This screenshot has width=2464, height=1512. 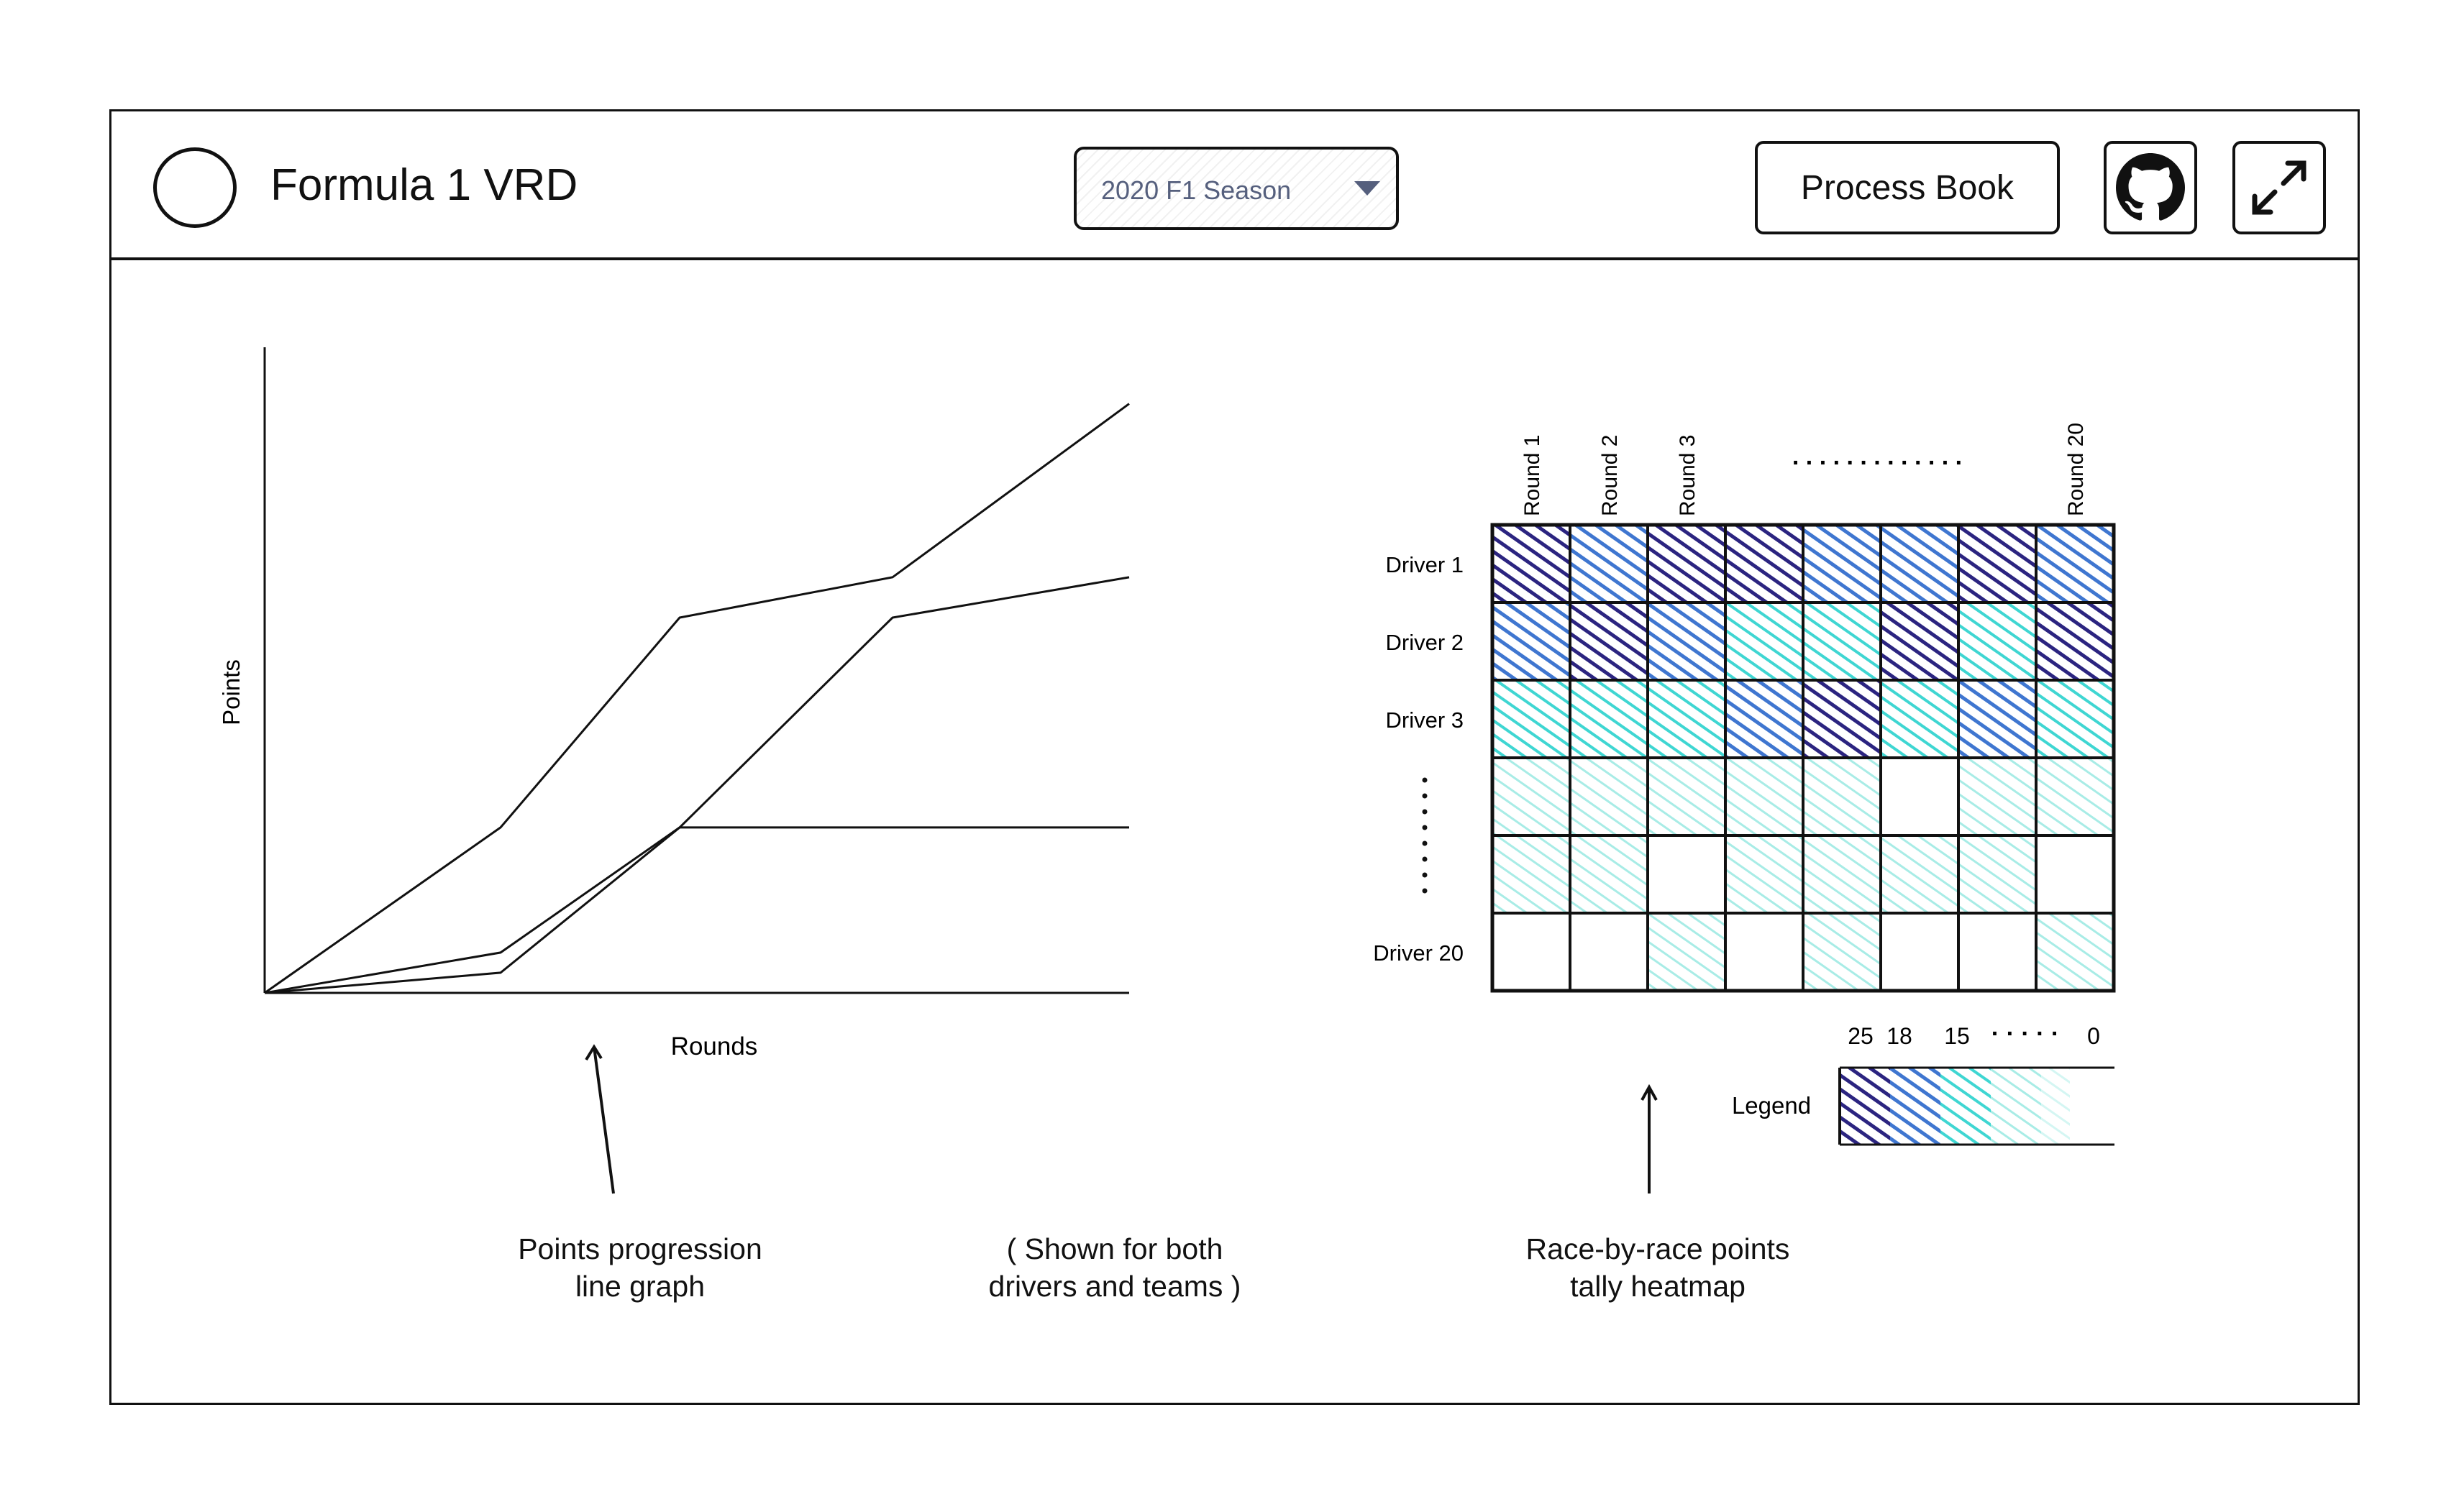 I want to click on header-divider, so click(x=1234, y=258).